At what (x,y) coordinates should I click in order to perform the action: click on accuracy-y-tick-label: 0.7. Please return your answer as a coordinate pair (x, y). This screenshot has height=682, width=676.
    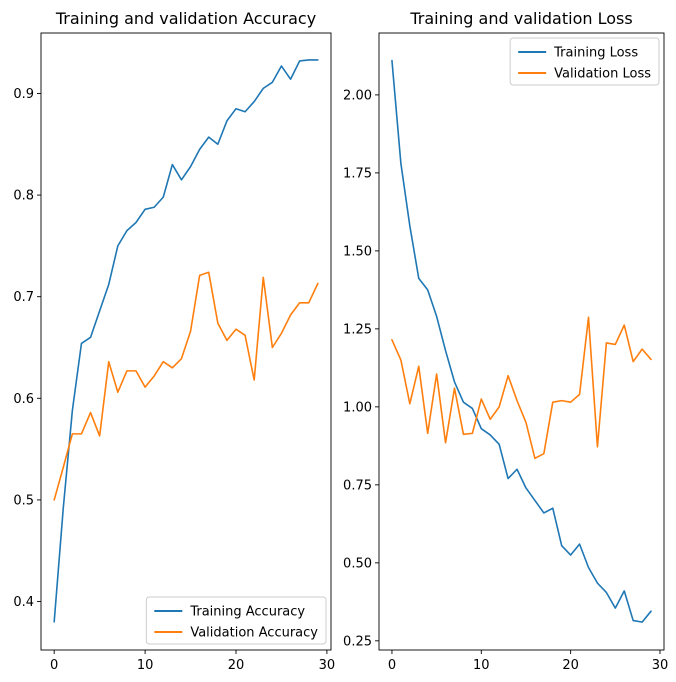
    Looking at the image, I should click on (23, 297).